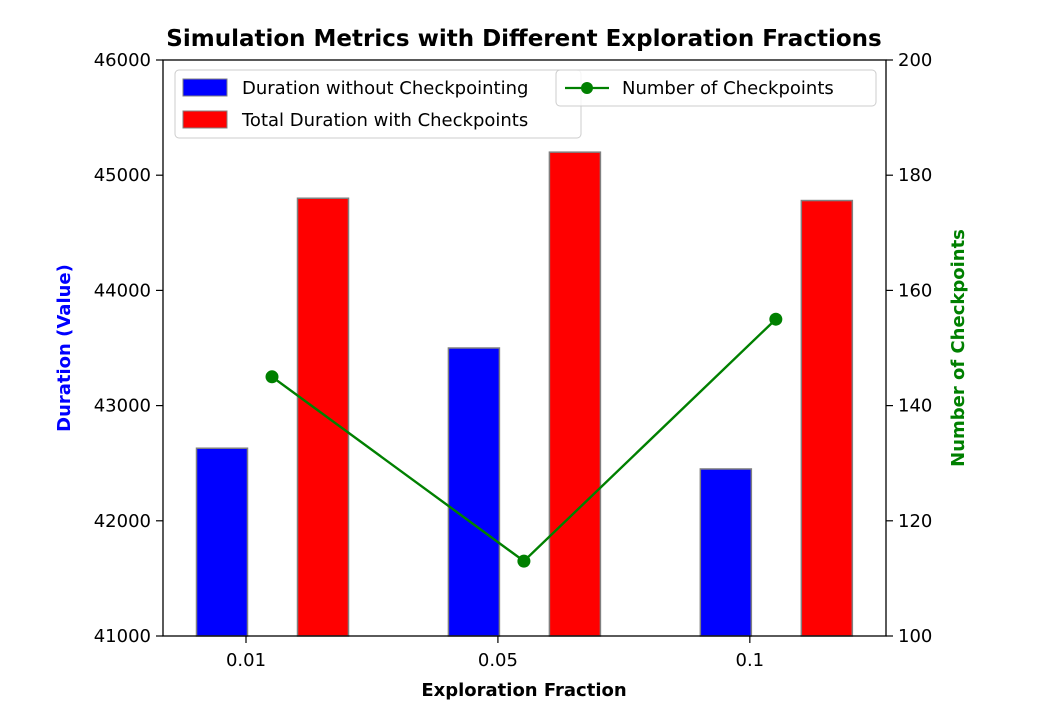  Describe the element at coordinates (122, 175) in the screenshot. I see `y-tick-label-4: 45000` at that location.